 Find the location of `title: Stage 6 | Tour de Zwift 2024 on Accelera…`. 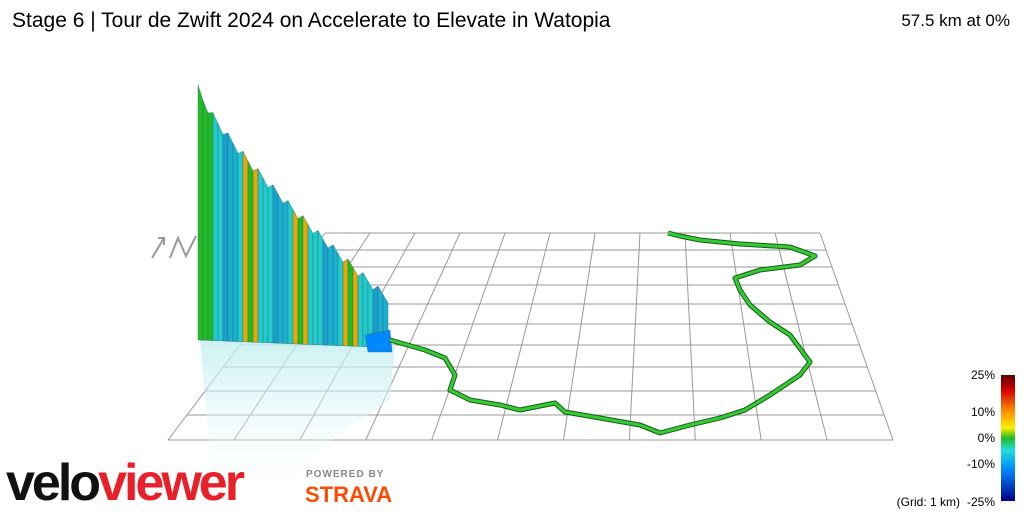

title: Stage 6 | Tour de Zwift 2024 on Accelera… is located at coordinates (311, 20).